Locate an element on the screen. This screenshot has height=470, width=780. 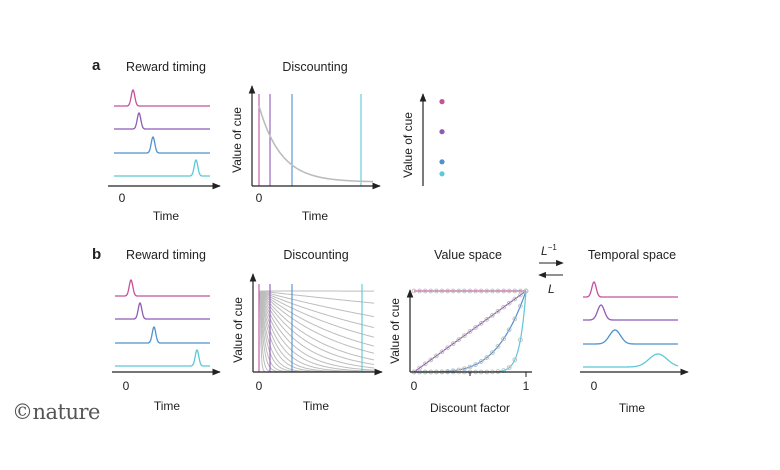
b-discount-curve-family is located at coordinates (317, 331).